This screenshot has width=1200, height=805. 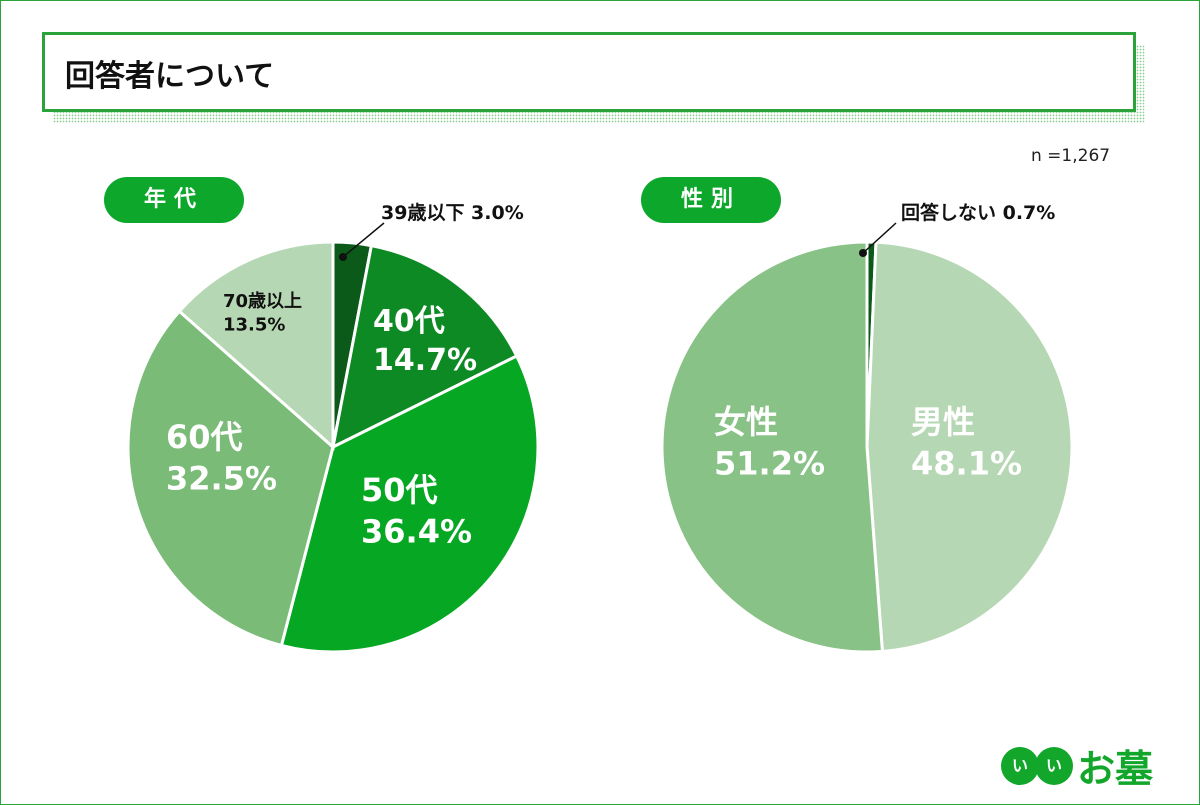 I want to click on slice-category-label: 女性, so click(x=746, y=422).